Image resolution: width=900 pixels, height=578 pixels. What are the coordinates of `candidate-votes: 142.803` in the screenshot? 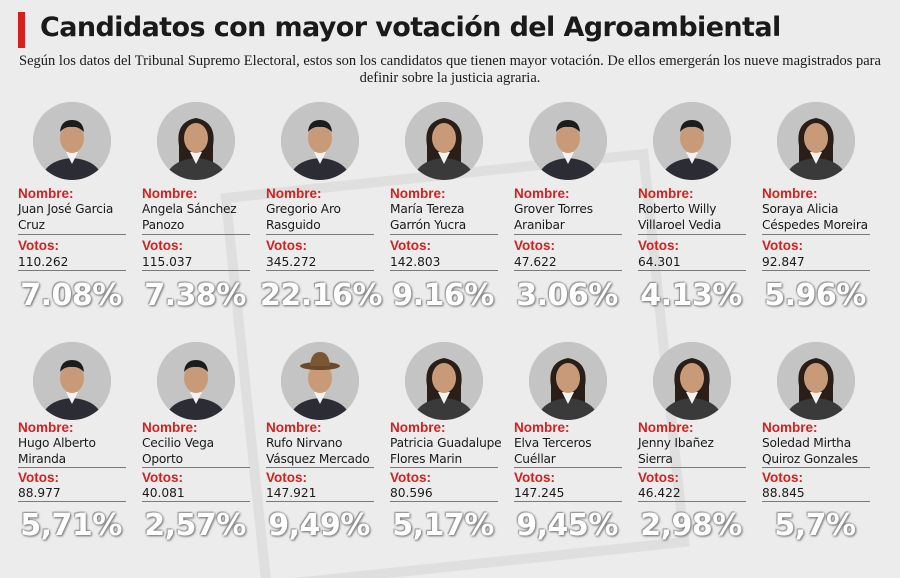 It's located at (415, 262).